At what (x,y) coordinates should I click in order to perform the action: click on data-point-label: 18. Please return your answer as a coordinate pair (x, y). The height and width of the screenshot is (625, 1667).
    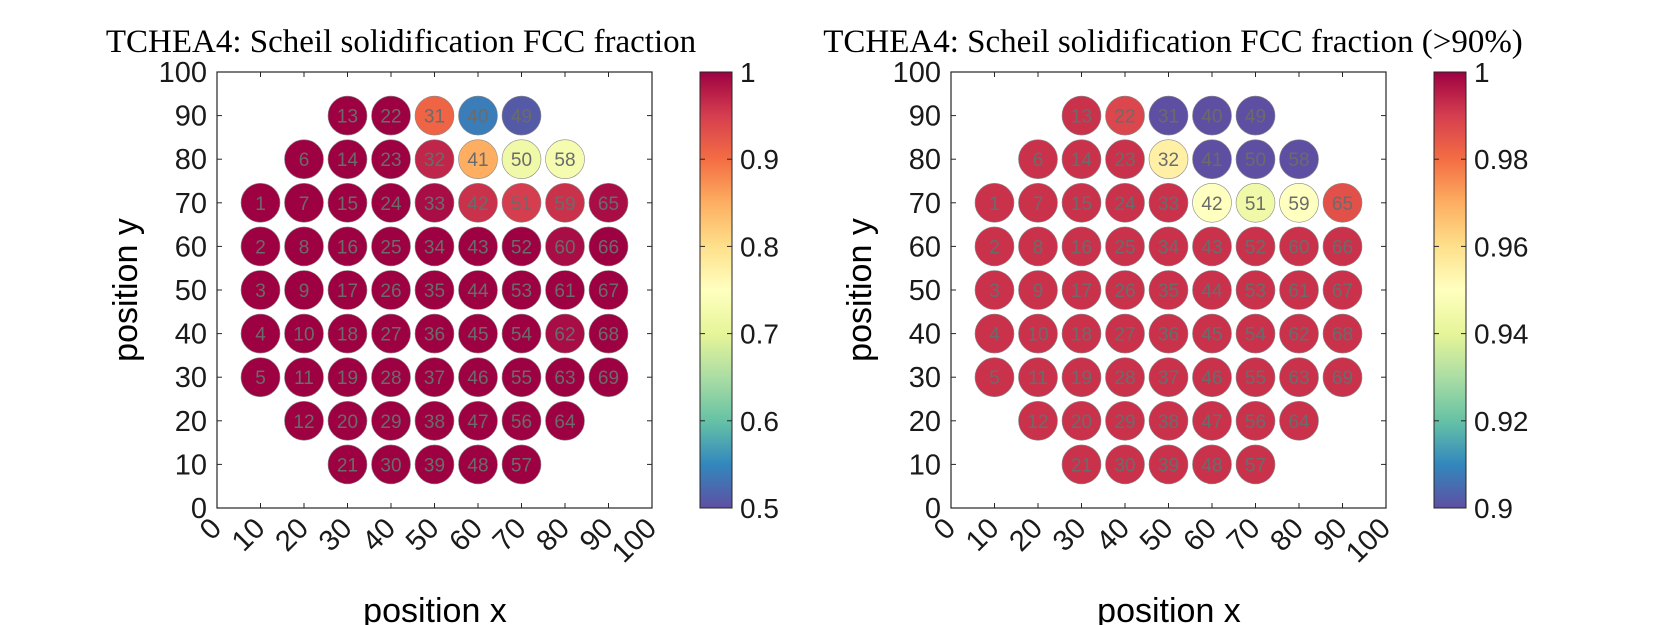
    Looking at the image, I should click on (347, 335).